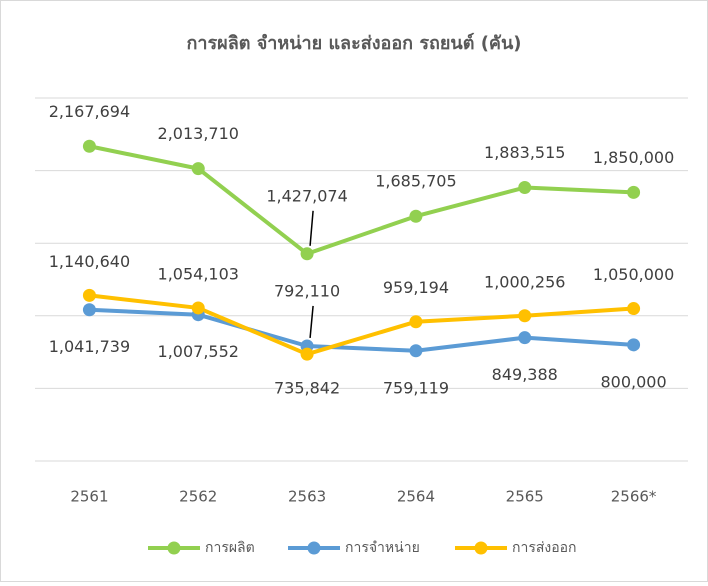 This screenshot has height=586, width=708. I want to click on legend-label: การผลิต, so click(230, 548).